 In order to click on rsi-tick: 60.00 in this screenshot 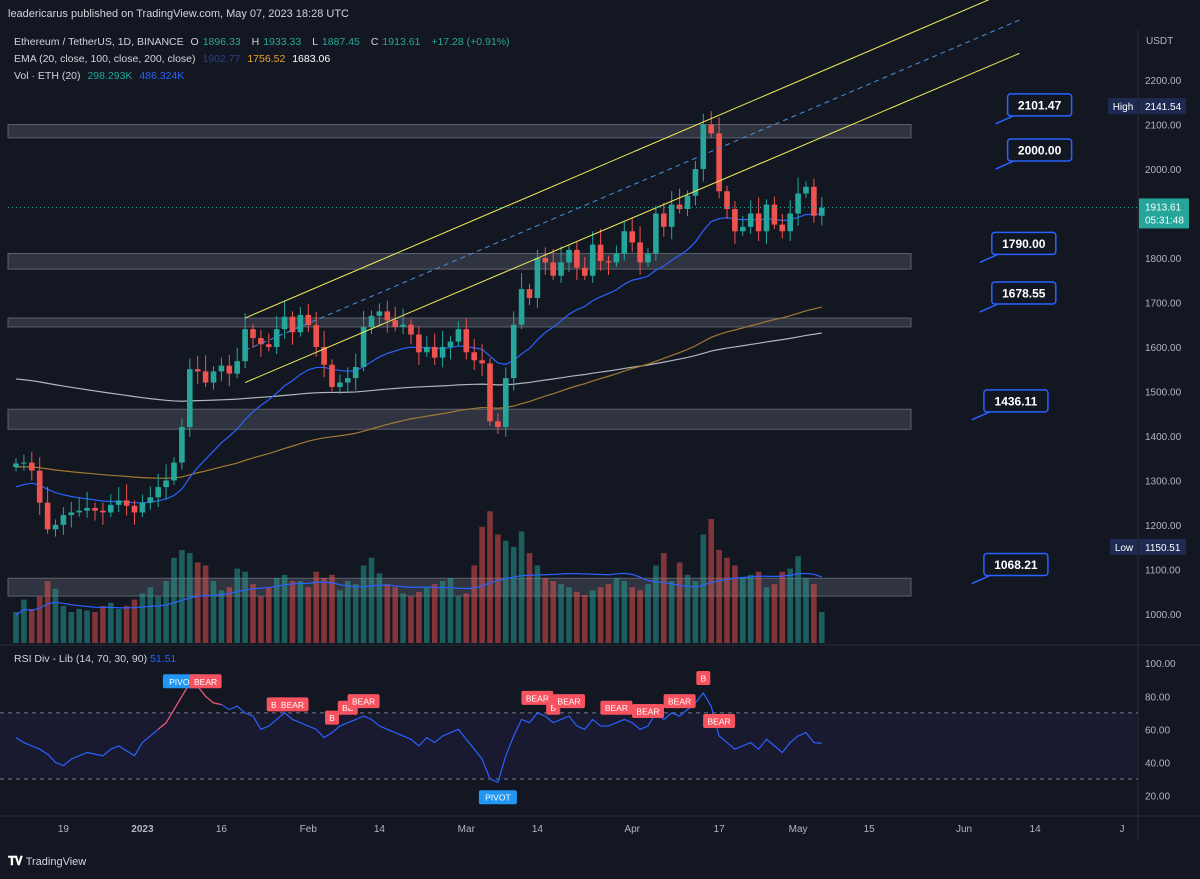, I will do `click(1157, 730)`.